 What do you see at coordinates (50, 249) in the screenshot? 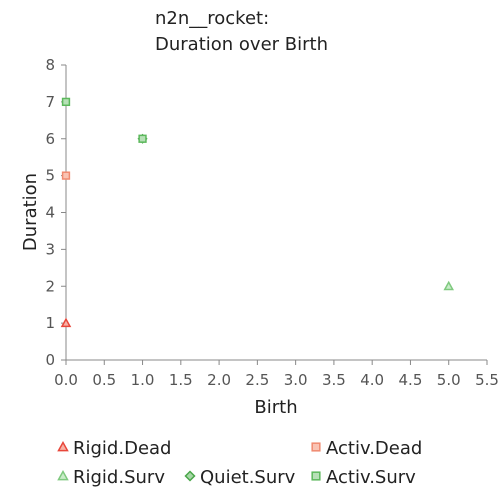
I see `y-tick-label: 3` at bounding box center [50, 249].